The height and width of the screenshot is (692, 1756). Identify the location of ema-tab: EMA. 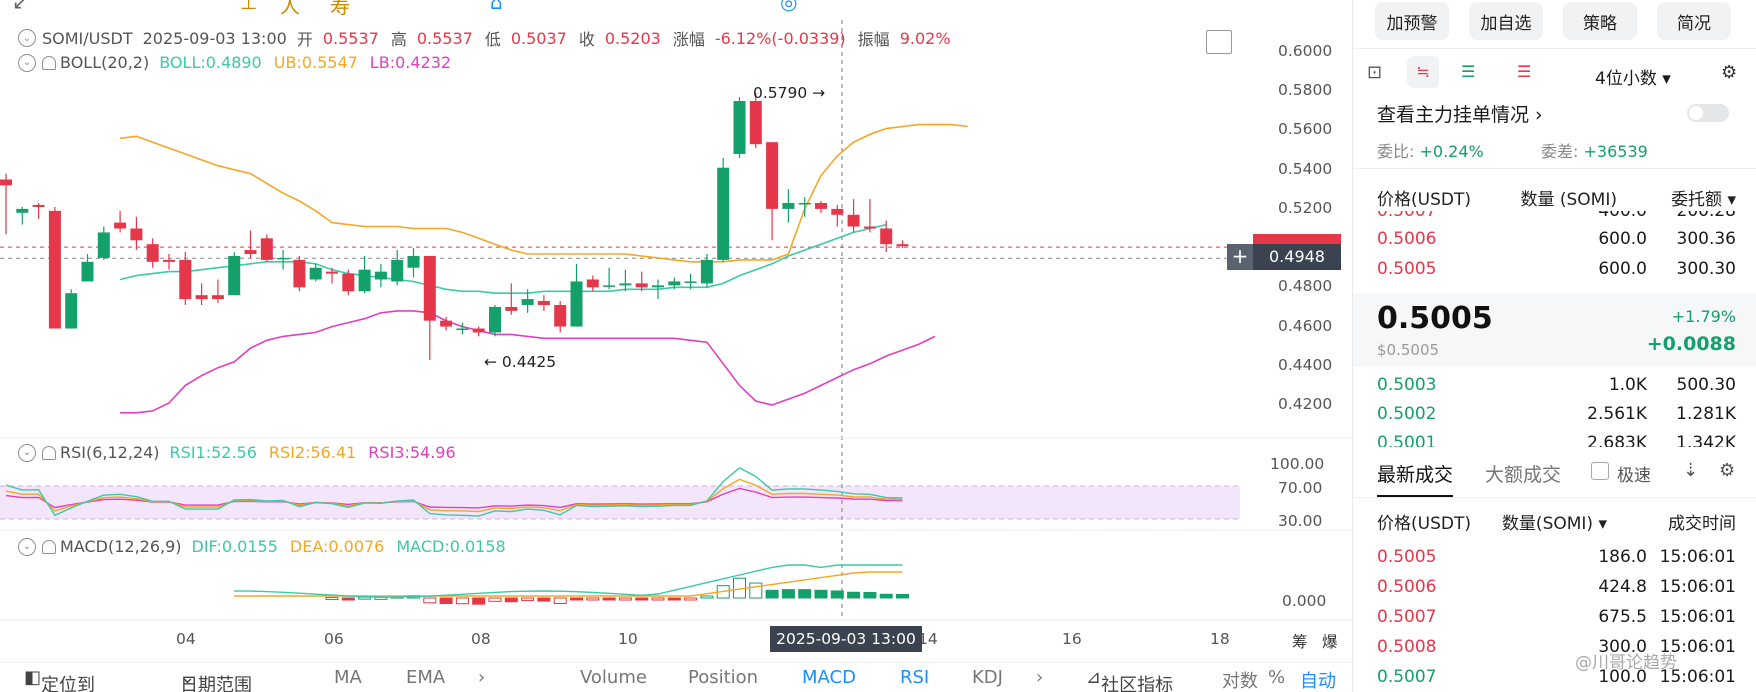
(426, 677).